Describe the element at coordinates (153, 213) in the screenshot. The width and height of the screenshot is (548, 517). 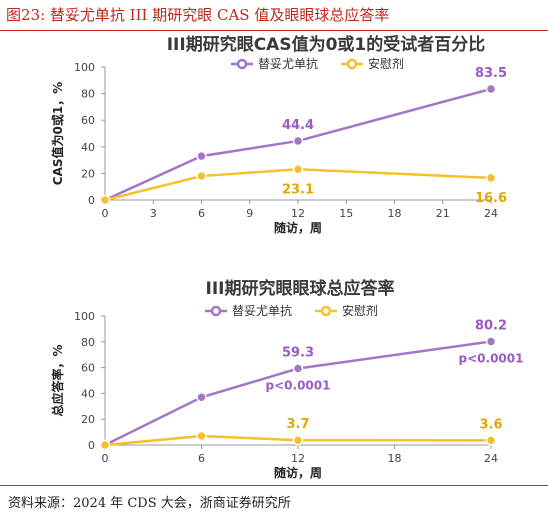
I see `chart1-x-tick-label: 3` at that location.